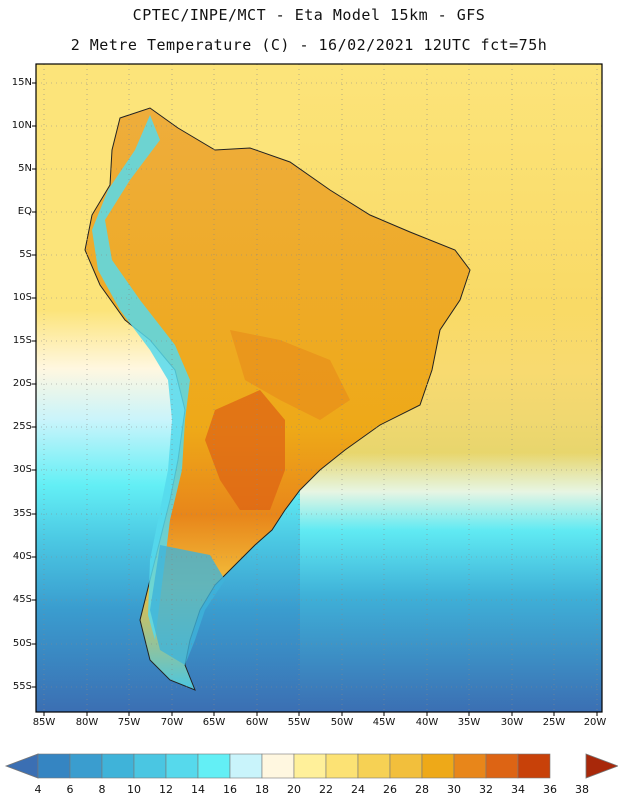 This screenshot has height=800, width=618. Describe the element at coordinates (70, 789) in the screenshot. I see `colorbar-label: 6` at that location.